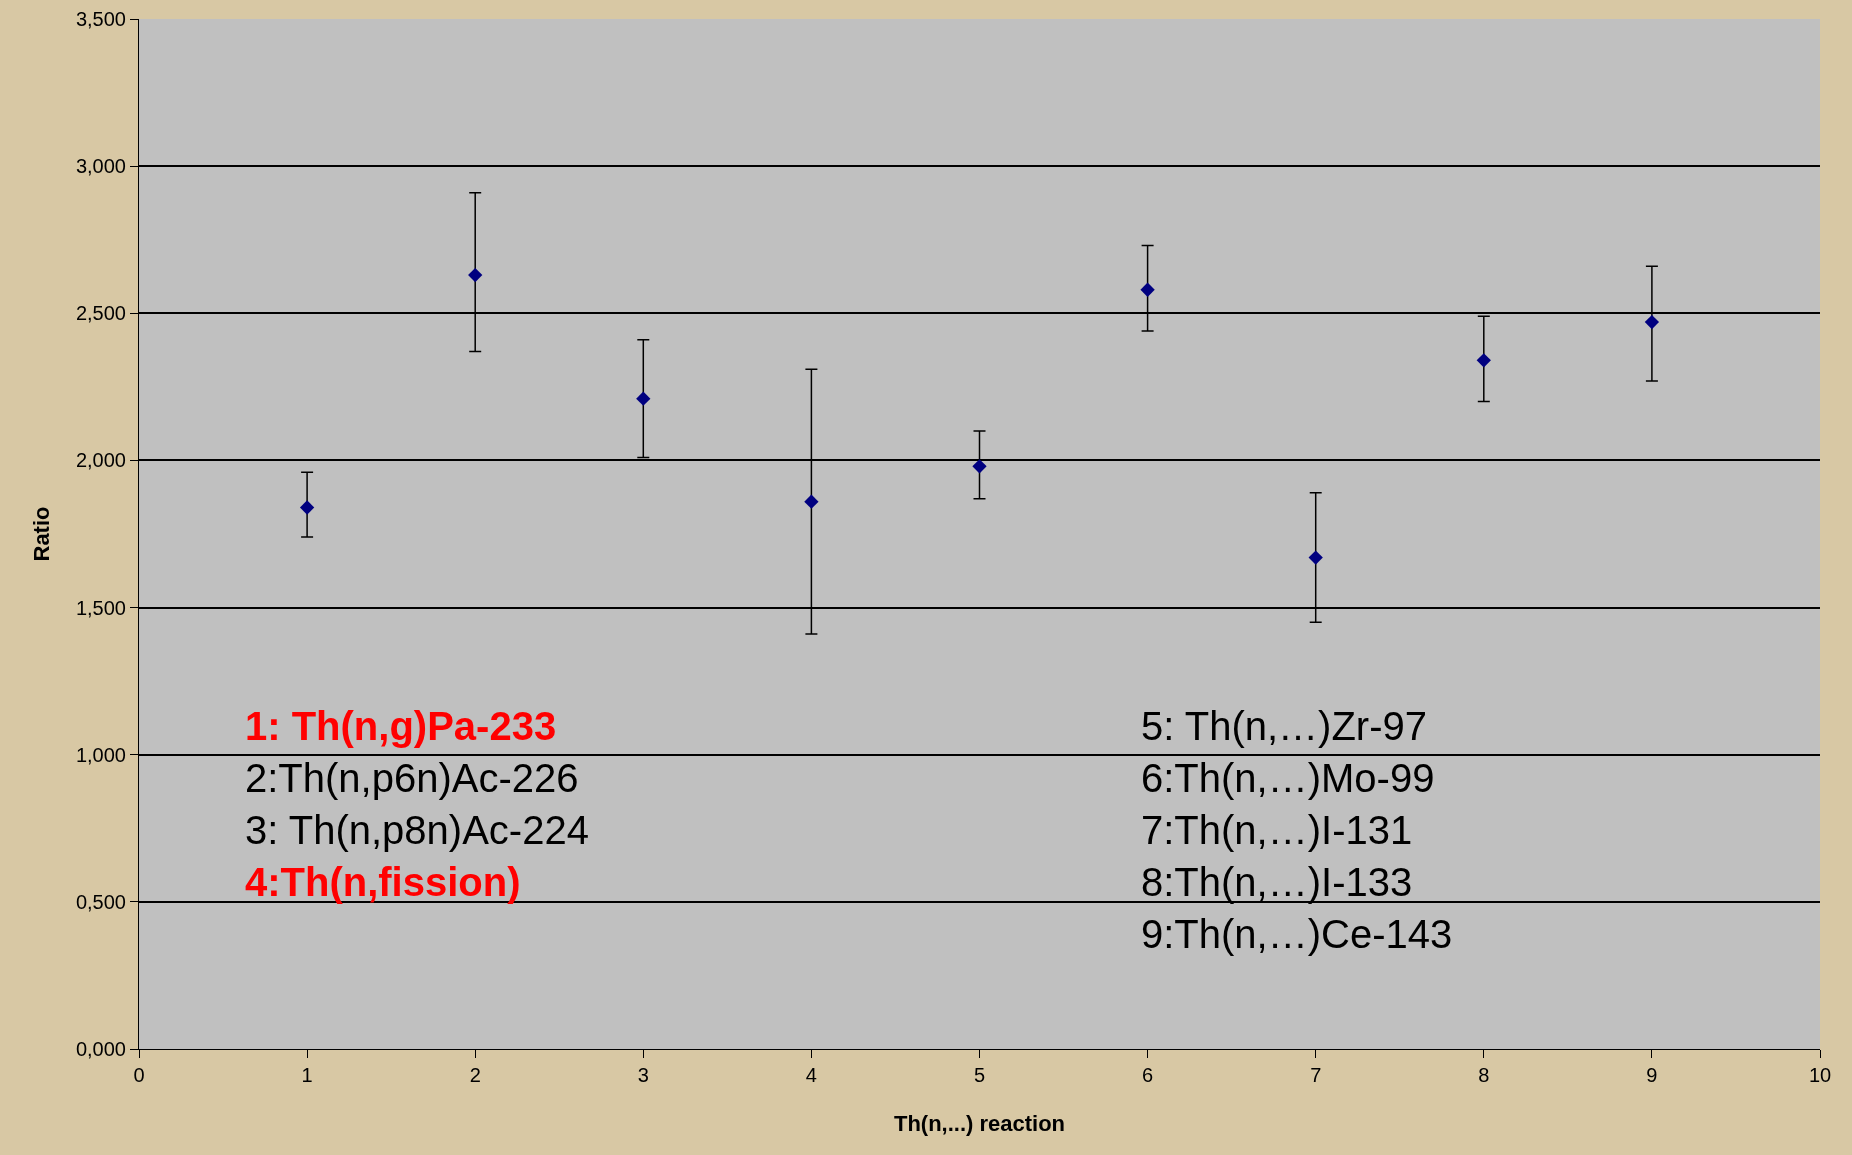  What do you see at coordinates (401, 726) in the screenshot?
I see `annotation: 1: Th(n,g)Pa-233` at bounding box center [401, 726].